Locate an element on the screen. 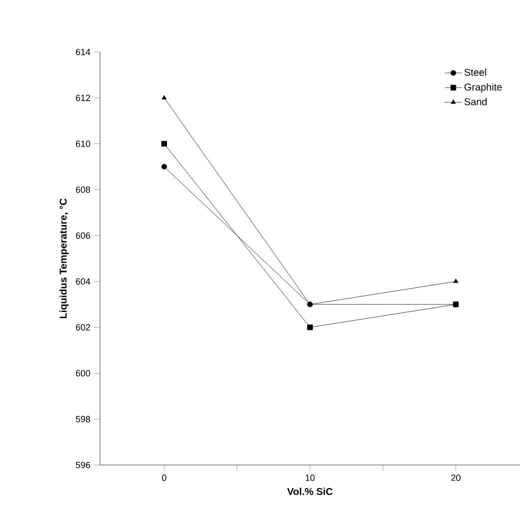 This screenshot has width=525, height=519. y-tick-label: 600 is located at coordinates (83, 373).